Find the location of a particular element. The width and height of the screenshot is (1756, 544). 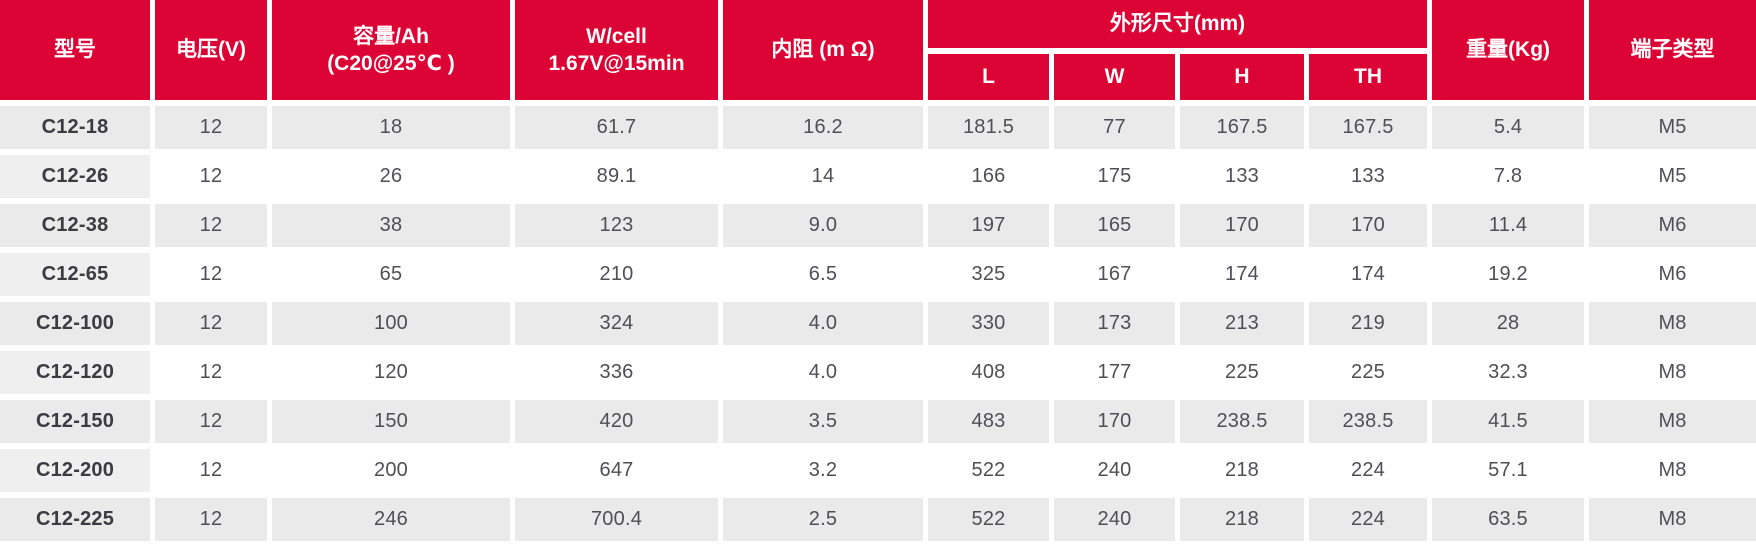

cell-w-per-cell: 420 is located at coordinates (616, 421).